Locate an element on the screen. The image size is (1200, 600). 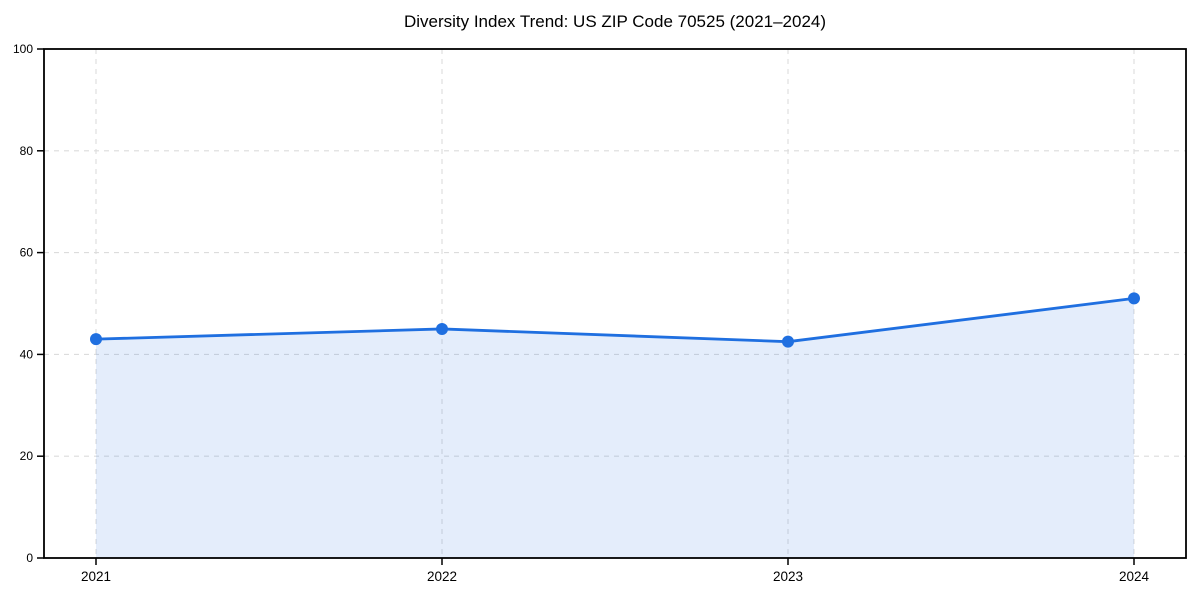
x-tick-label: 2024 is located at coordinates (1134, 576).